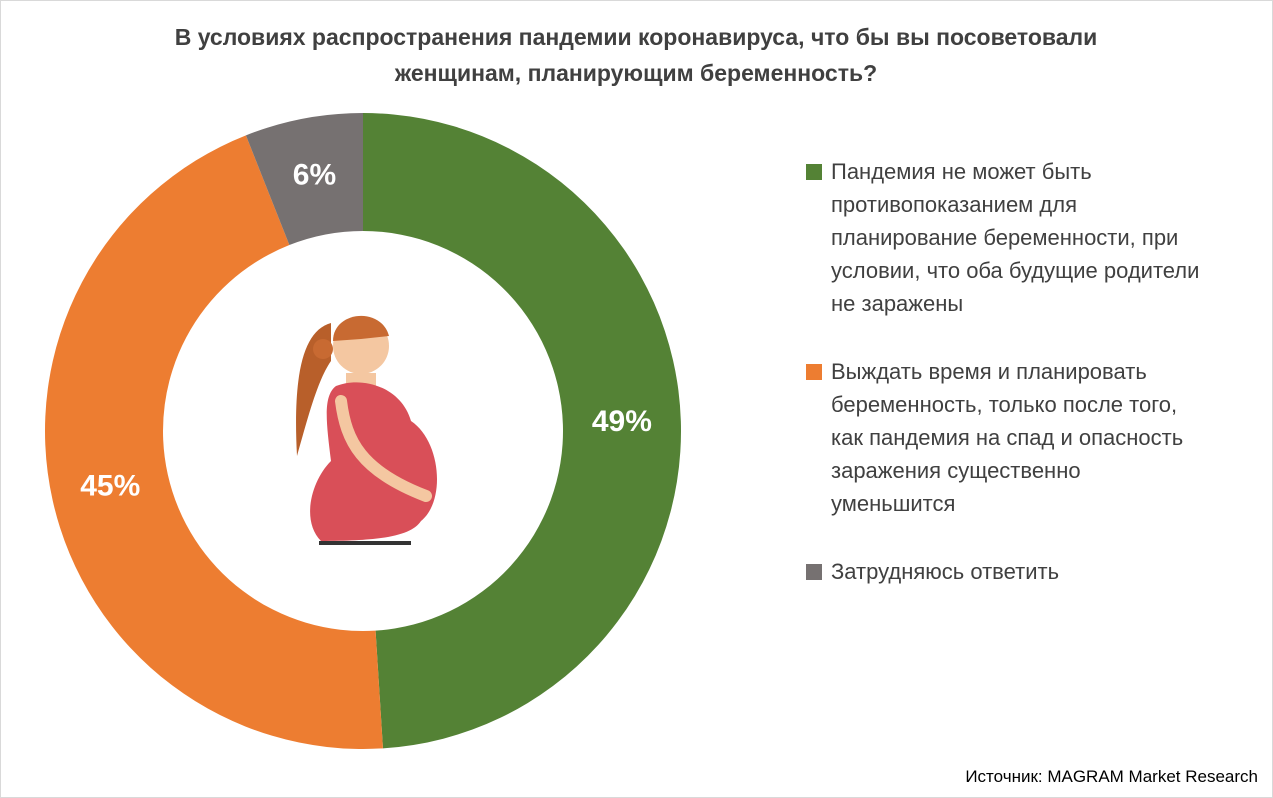  What do you see at coordinates (1111, 776) in the screenshot?
I see `source: Источник: MAGRAM Market Research` at bounding box center [1111, 776].